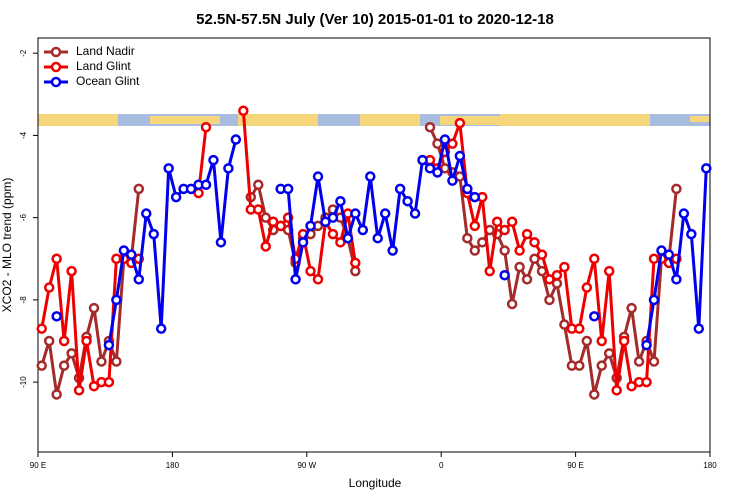  Describe the element at coordinates (105, 51) in the screenshot. I see `legend-label: Land Nadir` at that location.